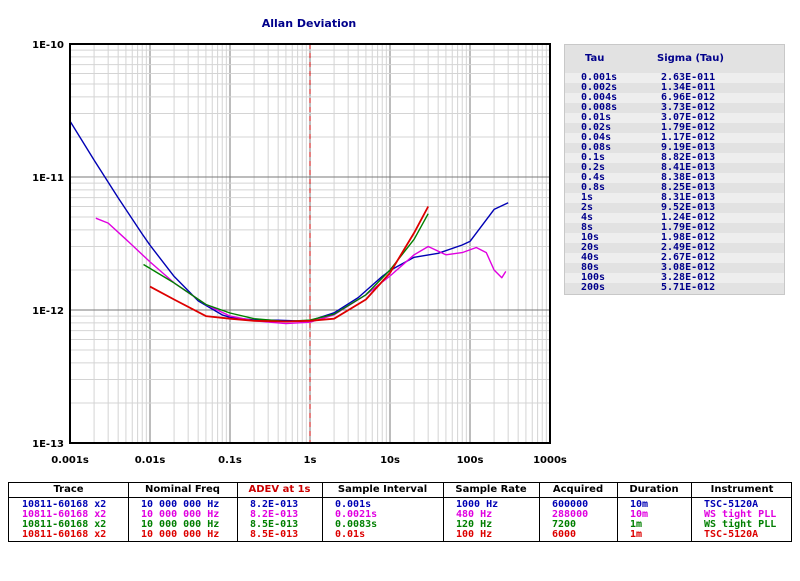 Image resolution: width=800 pixels, height=581 pixels. What do you see at coordinates (688, 227) in the screenshot?
I see `sigma-value: 1.79E-012` at bounding box center [688, 227].